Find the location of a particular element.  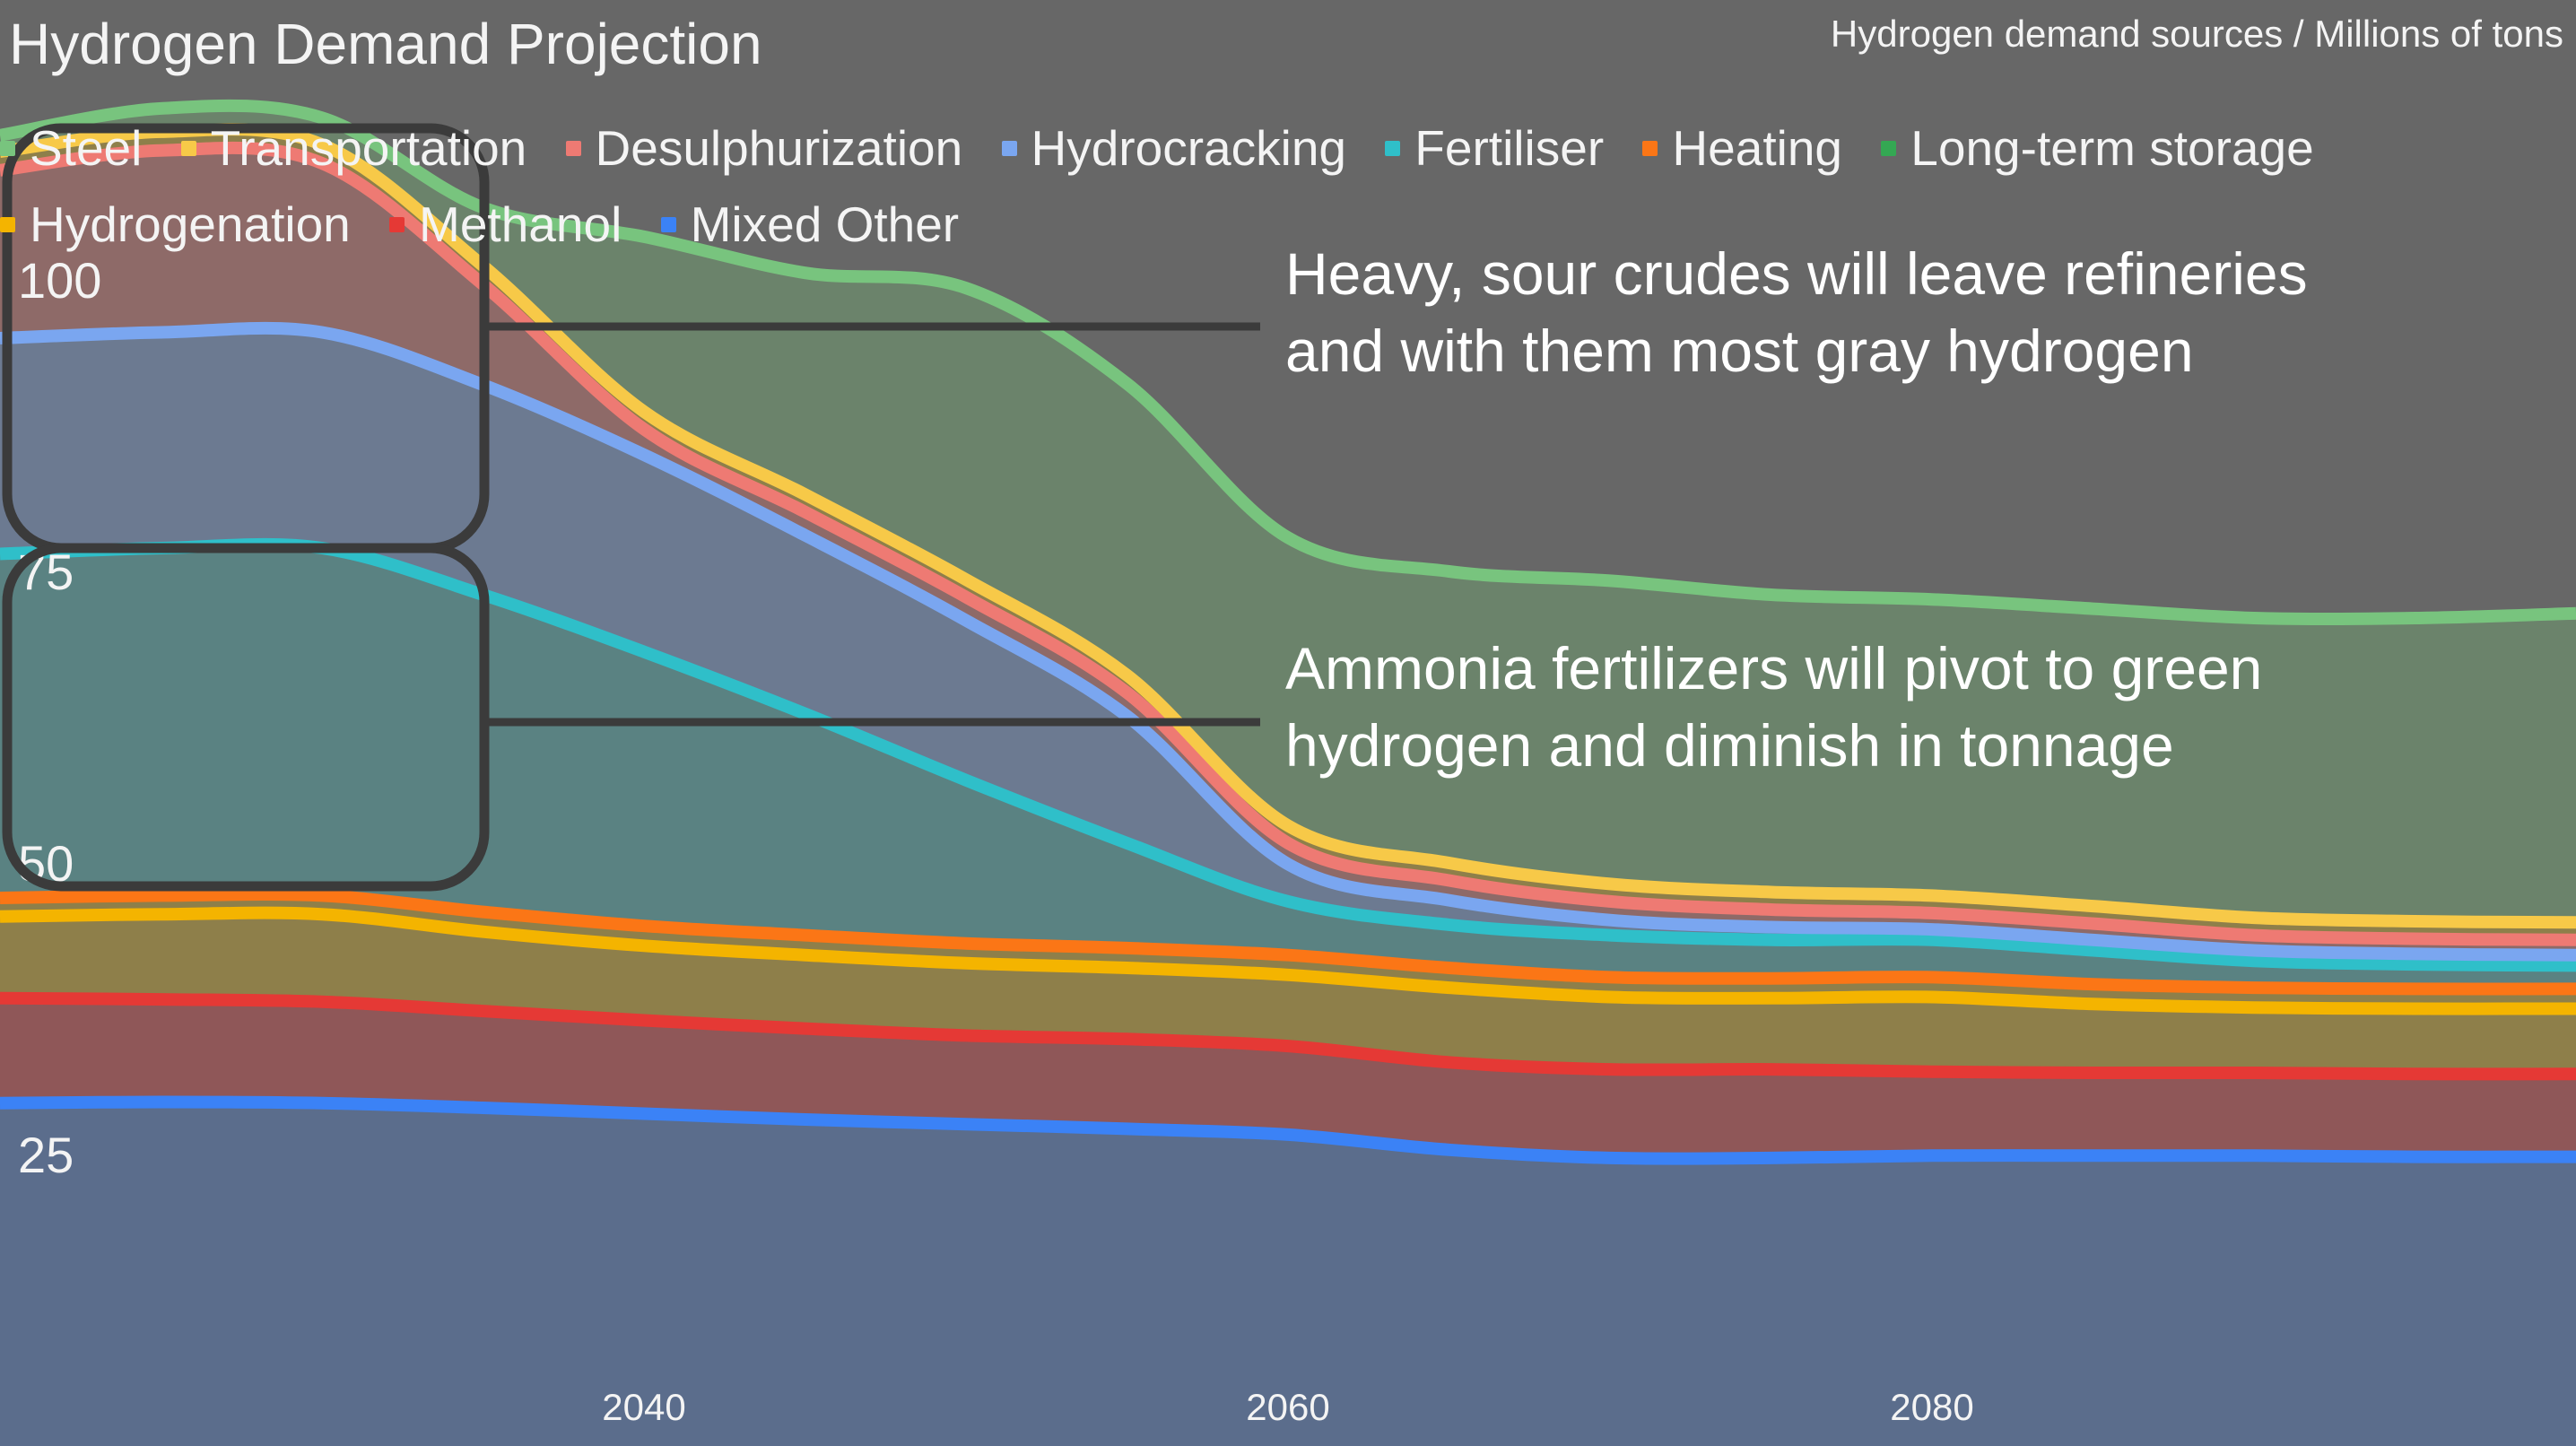

annotation-fertilizers-line2: hydrogen and diminish in tonnage is located at coordinates (1729, 745).